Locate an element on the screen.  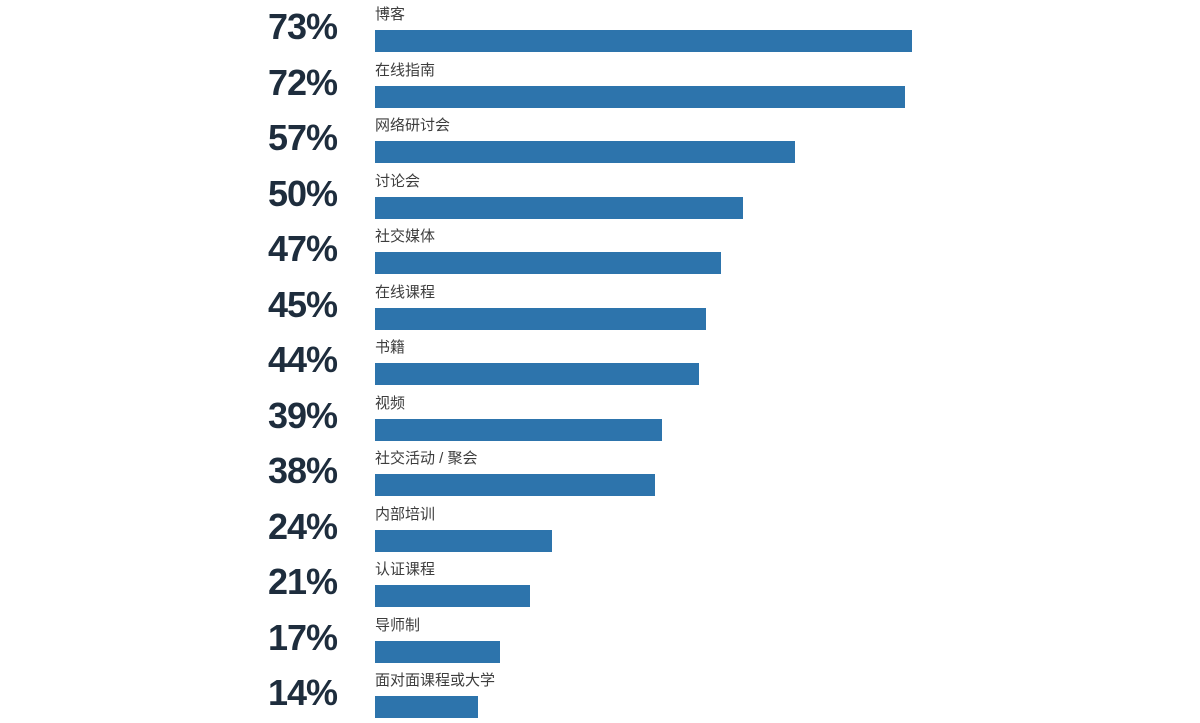
bar-row: 45% 在线课程 is located at coordinates (692, 306).